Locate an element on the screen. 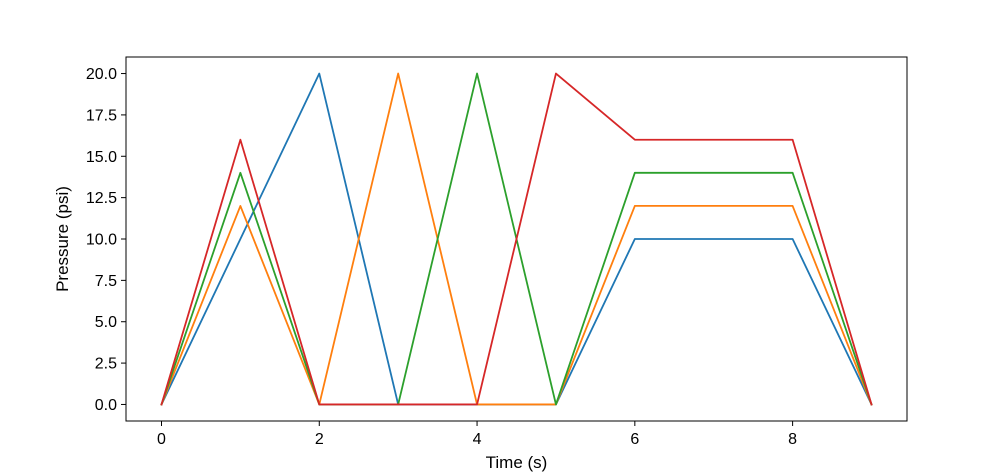 This screenshot has height=473, width=1007. y-tick-label: 0.0 is located at coordinates (106, 405).